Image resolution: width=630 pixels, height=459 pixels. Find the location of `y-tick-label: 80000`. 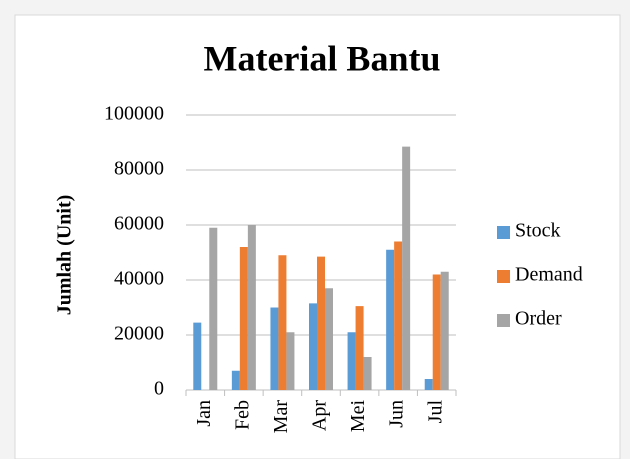

y-tick-label: 80000 is located at coordinates (139, 169).